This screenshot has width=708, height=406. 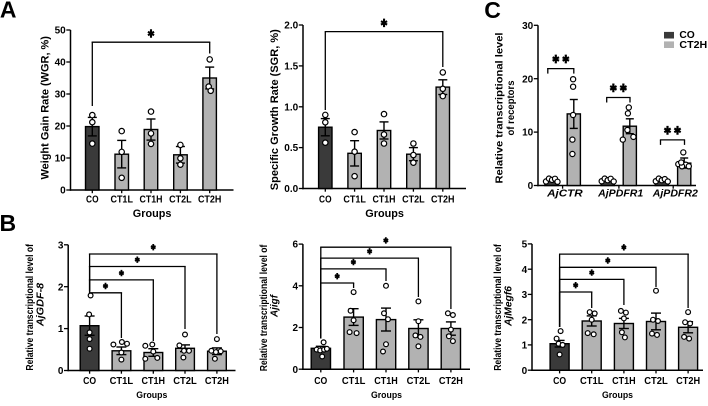 What do you see at coordinates (296, 245) in the screenshot?
I see `svg-text: 6` at bounding box center [296, 245].